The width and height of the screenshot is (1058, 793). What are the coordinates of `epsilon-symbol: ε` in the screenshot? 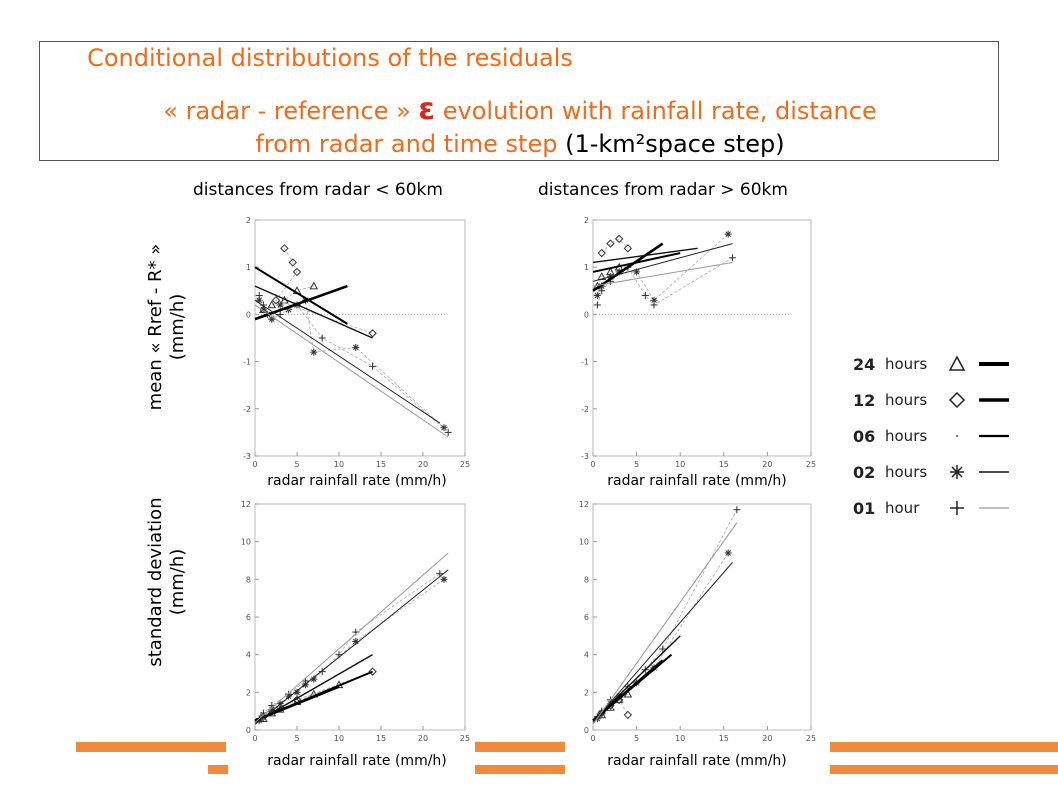 It's located at (427, 109).